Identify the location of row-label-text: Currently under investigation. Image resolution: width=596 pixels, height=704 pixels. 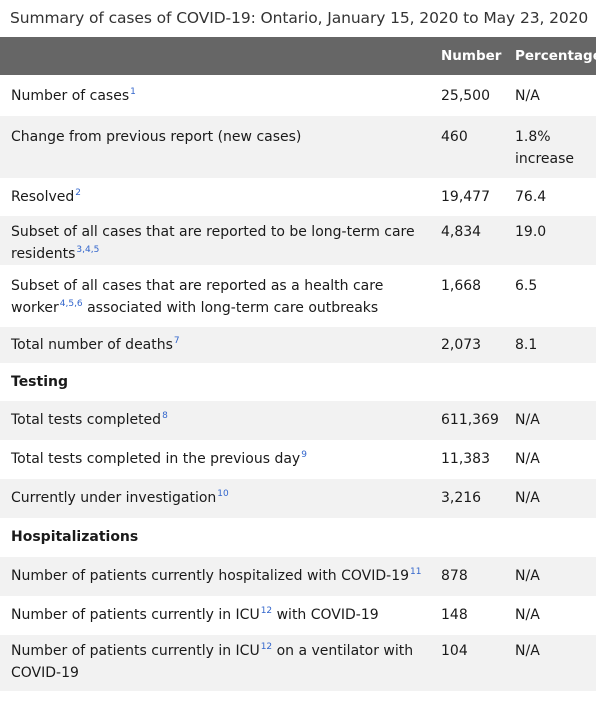
(114, 498).